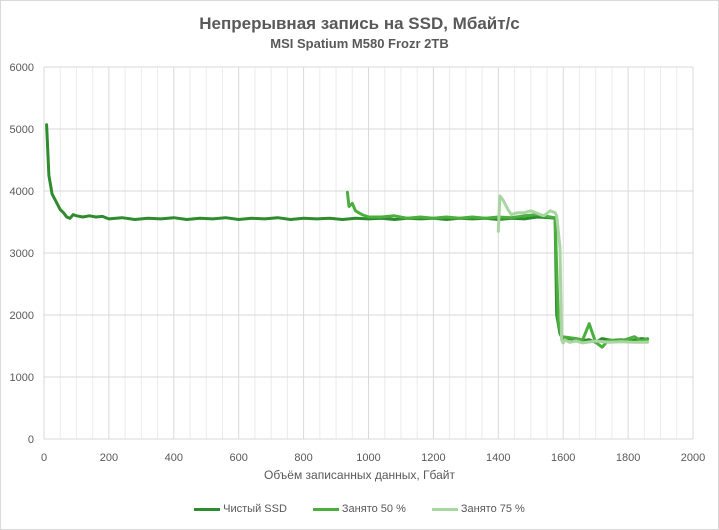 The image size is (719, 530). I want to click on svg-text: 400, so click(174, 458).